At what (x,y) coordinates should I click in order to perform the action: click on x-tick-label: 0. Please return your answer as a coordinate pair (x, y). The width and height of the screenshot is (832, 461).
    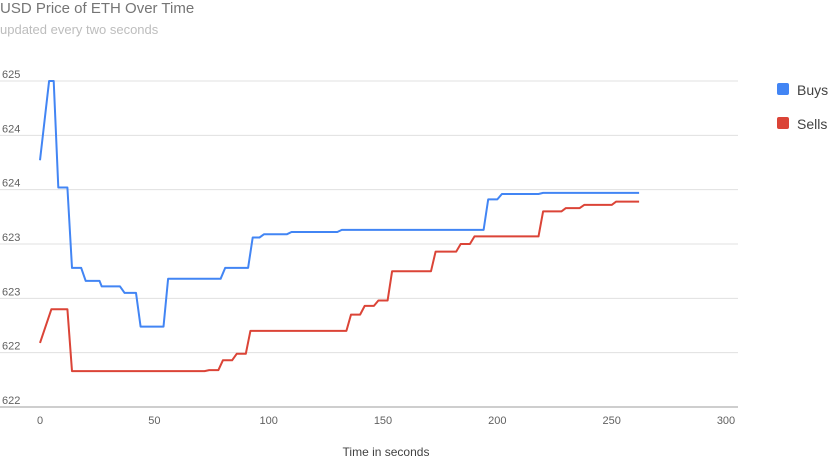
    Looking at the image, I should click on (40, 421).